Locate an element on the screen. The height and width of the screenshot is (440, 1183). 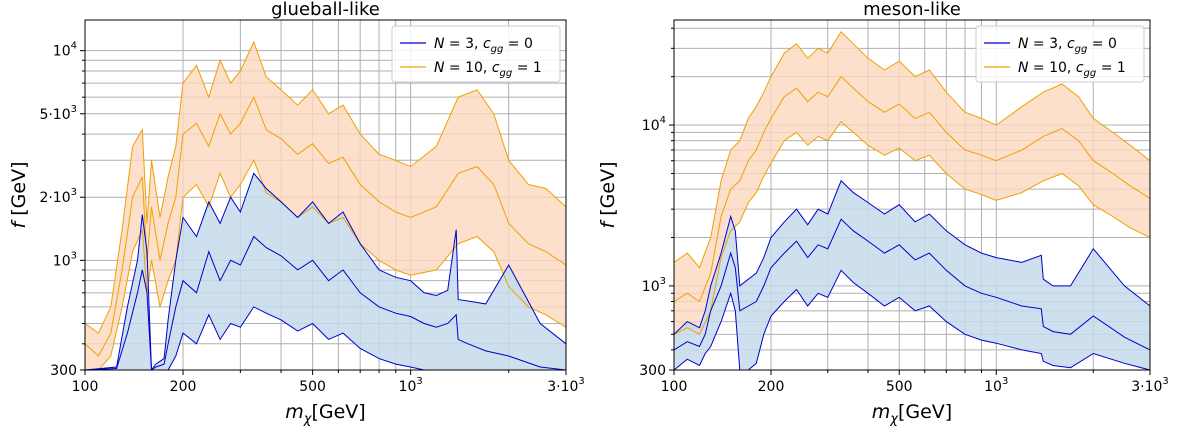
series-line-n3-upper is located at coordinates (912, 257).